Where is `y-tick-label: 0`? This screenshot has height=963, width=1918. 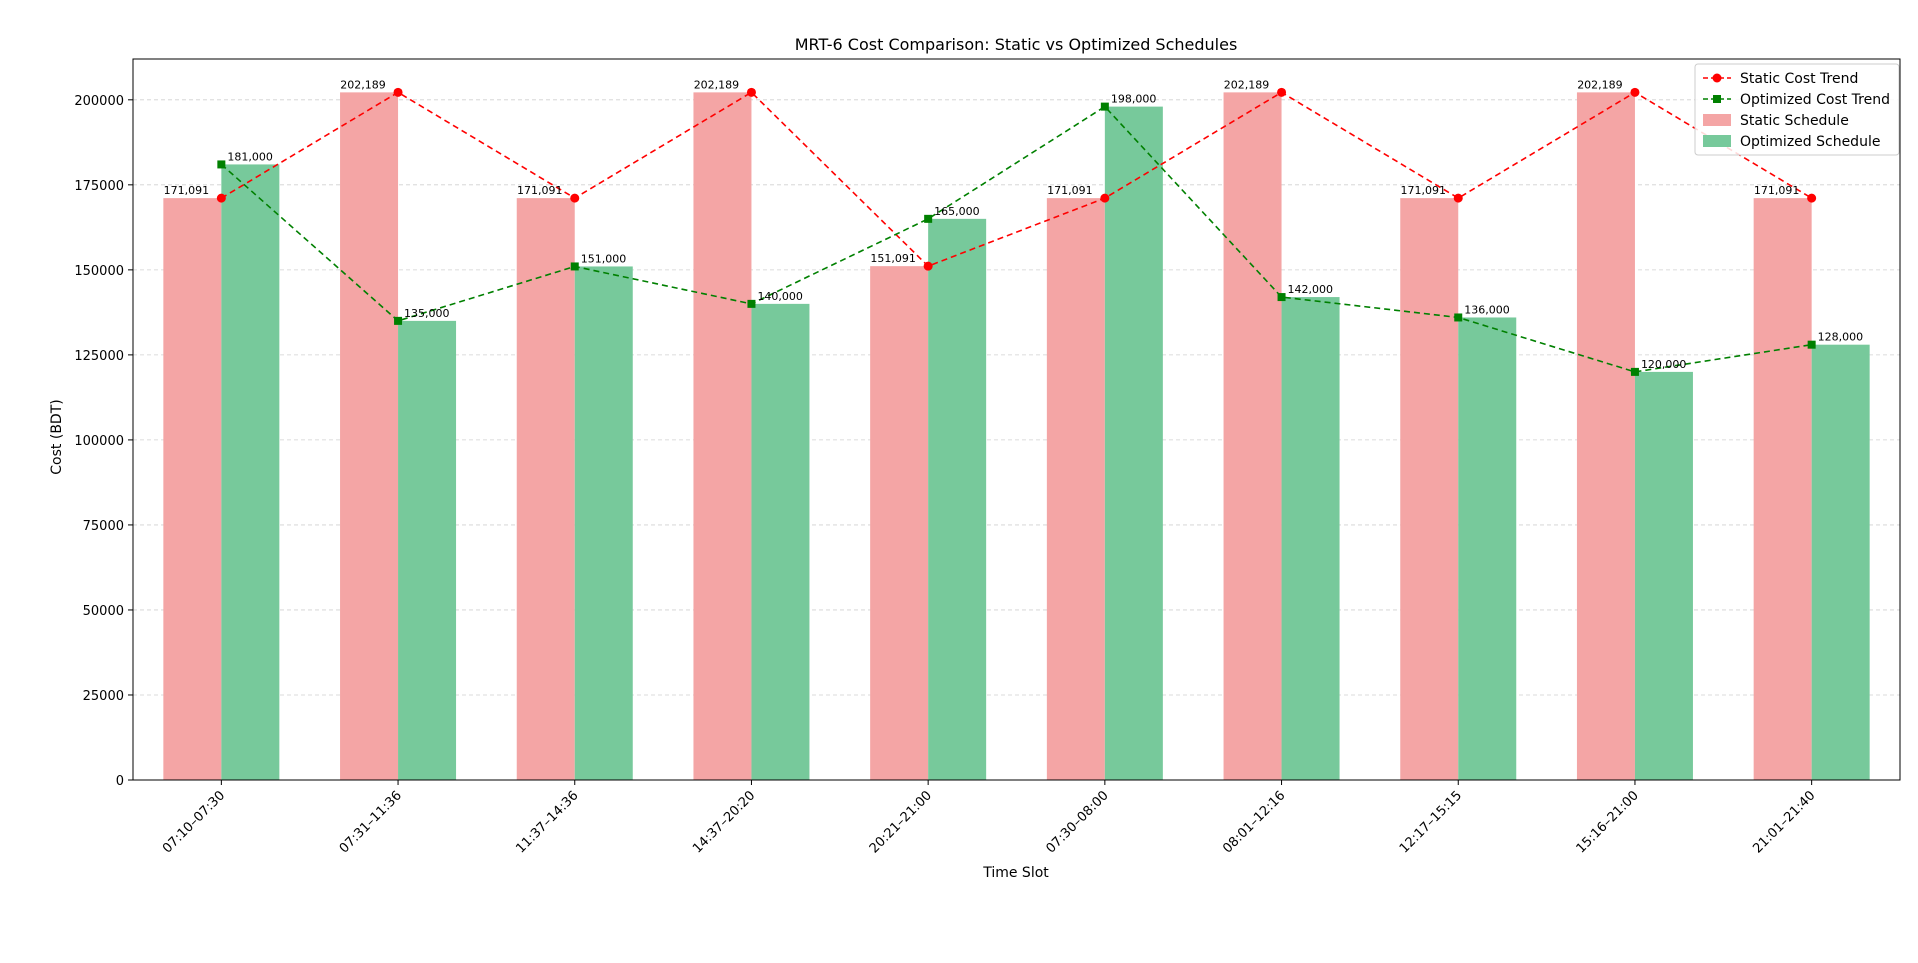 y-tick-label: 0 is located at coordinates (120, 781).